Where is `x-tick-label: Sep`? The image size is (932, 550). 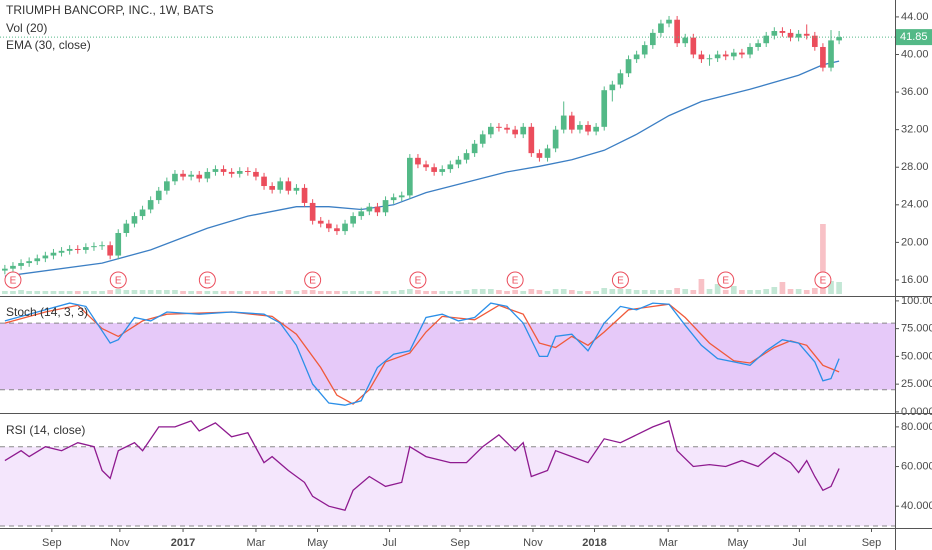 x-tick-label: Sep is located at coordinates (460, 543).